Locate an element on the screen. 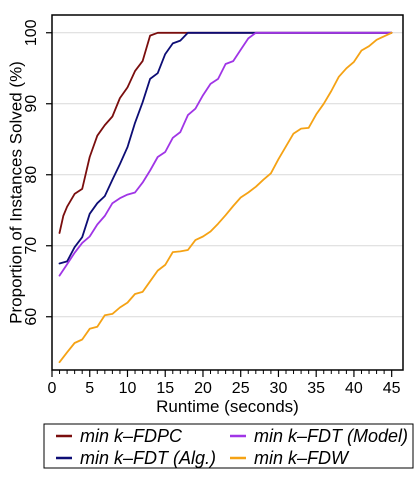  legend-label-0: min k–FDPC is located at coordinates (131, 436).